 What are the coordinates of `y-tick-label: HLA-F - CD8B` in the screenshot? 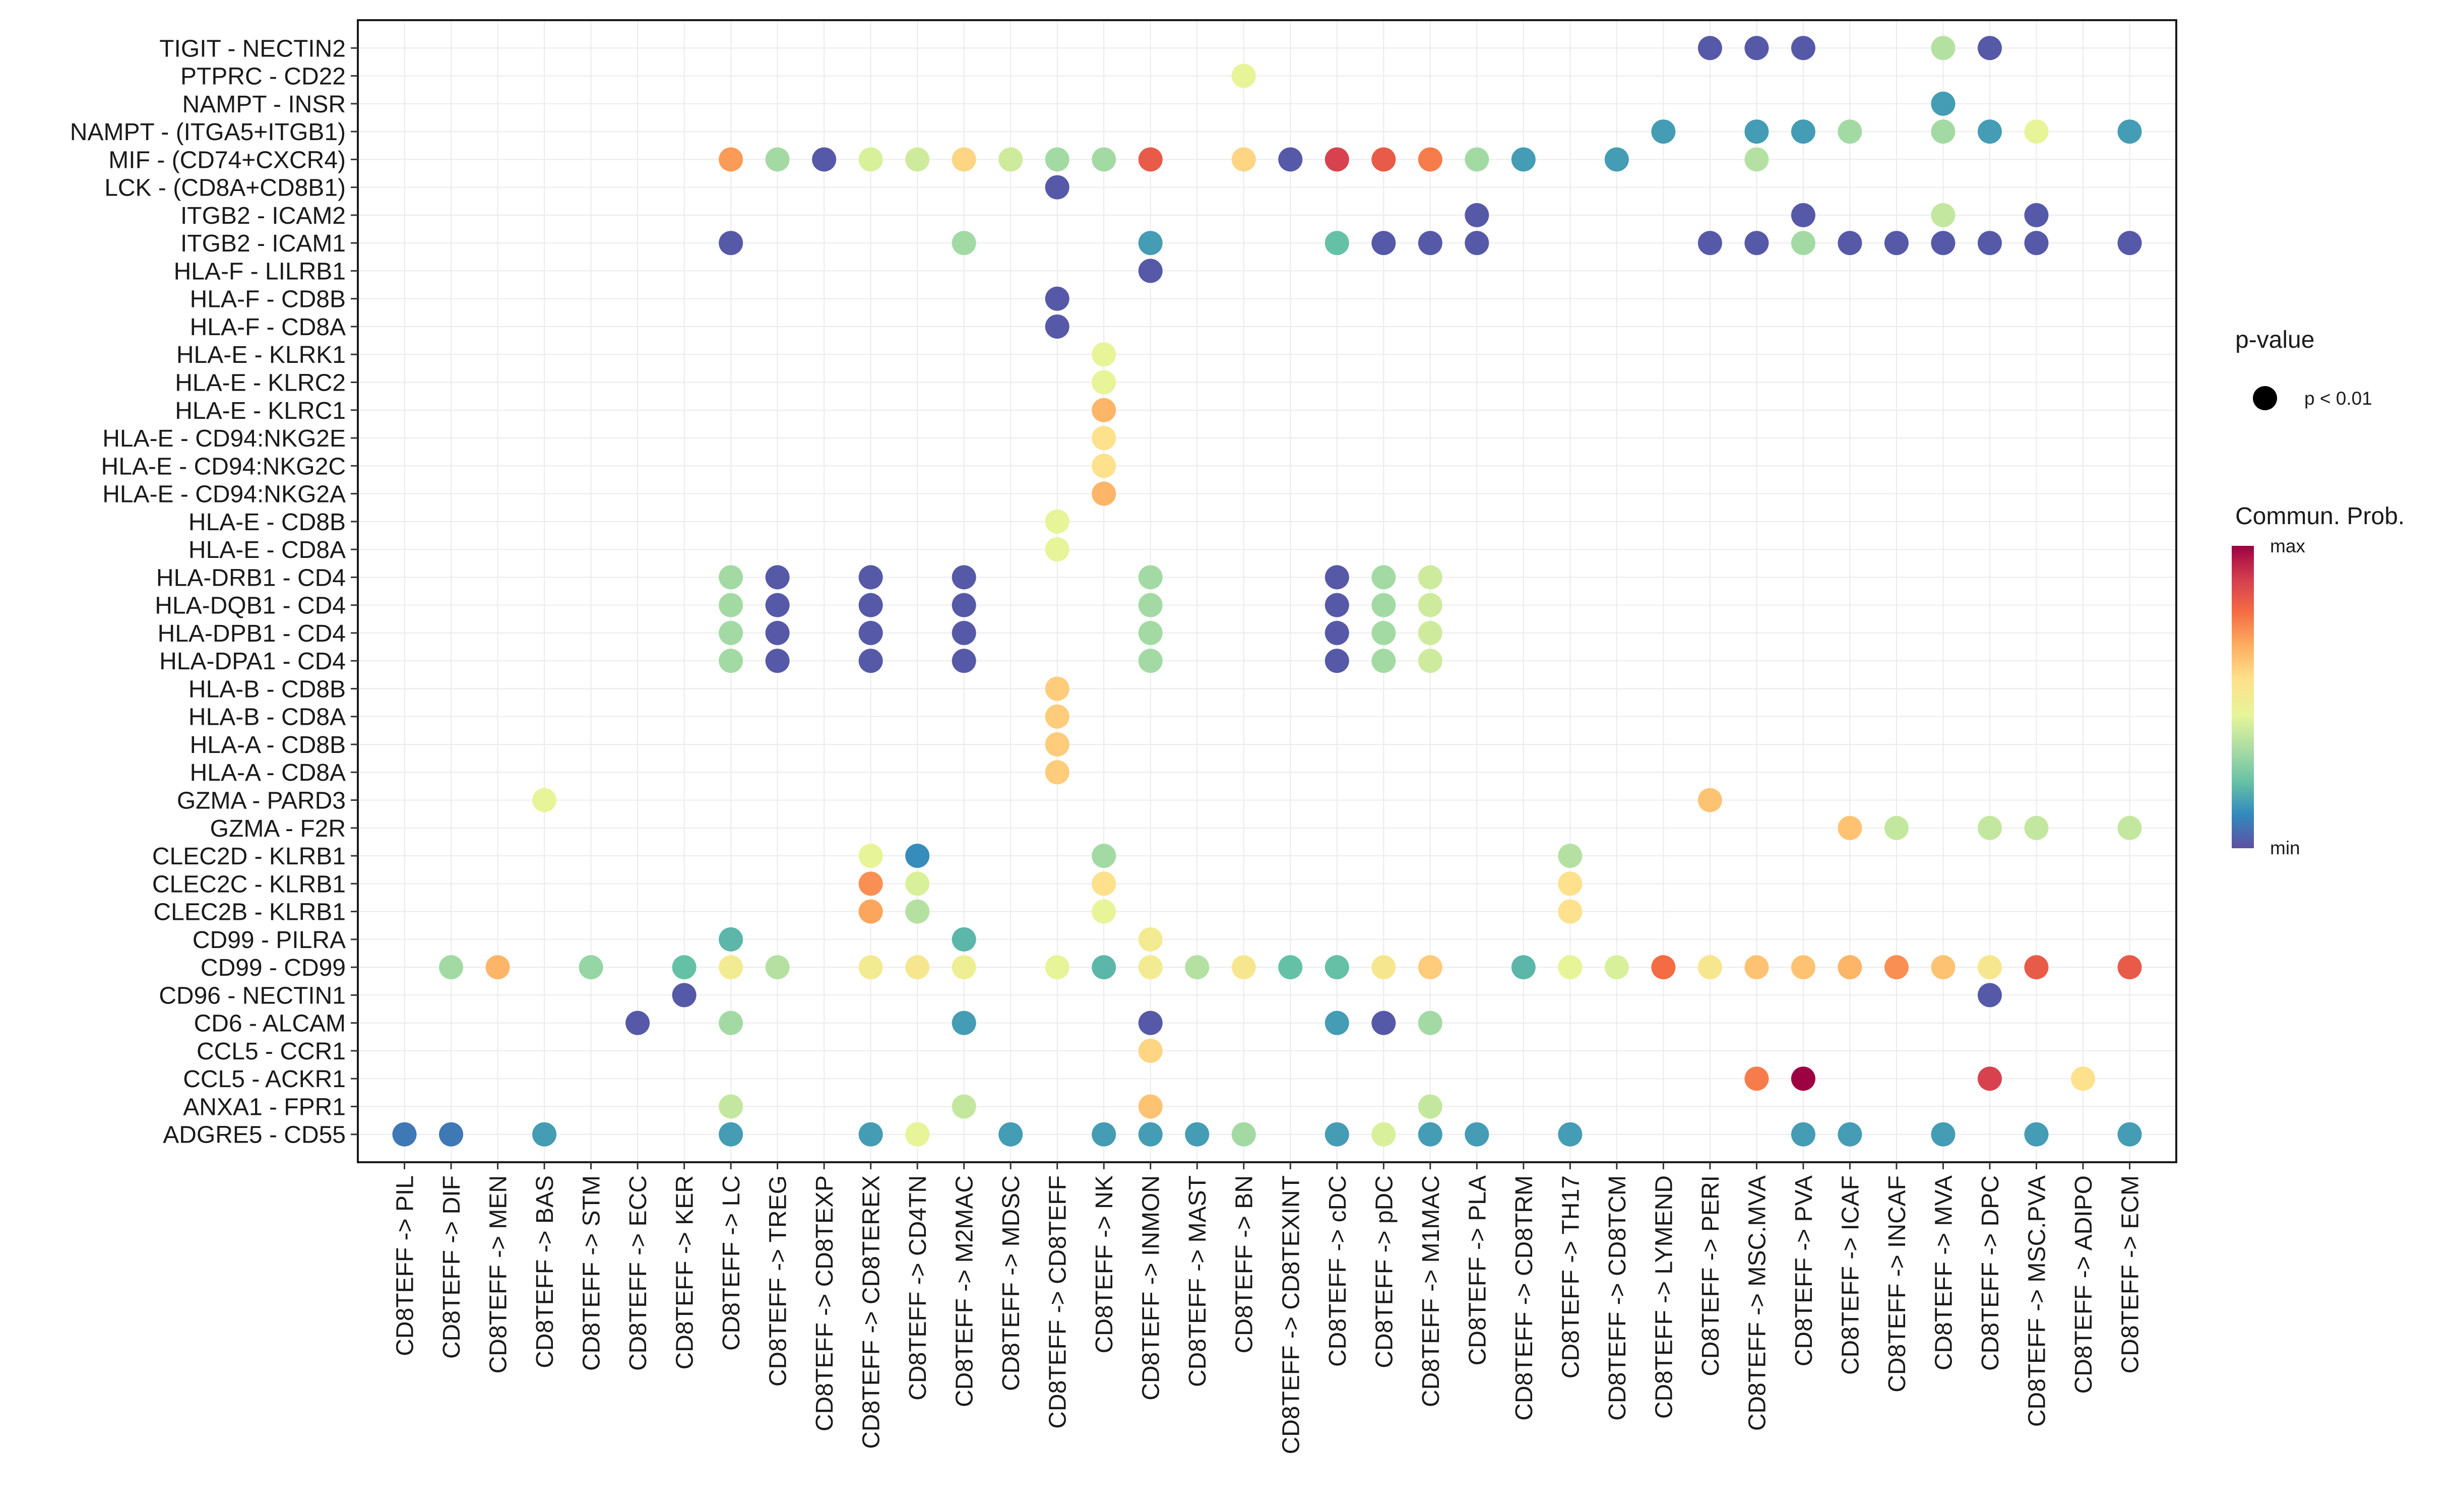 It's located at (268, 300).